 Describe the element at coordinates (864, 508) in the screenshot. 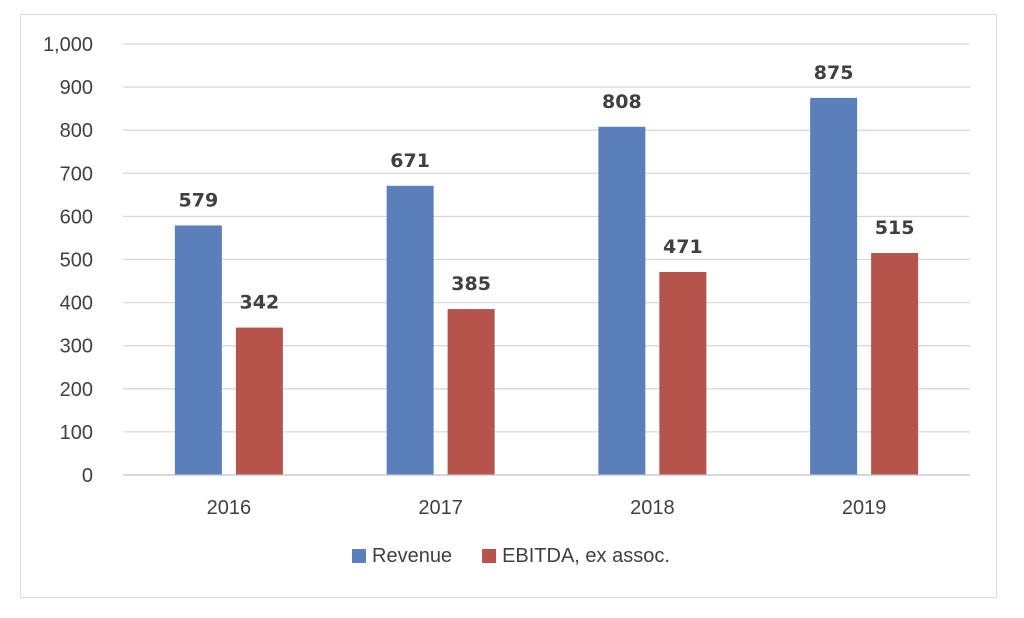

I see `x-tick-label: 2019` at that location.